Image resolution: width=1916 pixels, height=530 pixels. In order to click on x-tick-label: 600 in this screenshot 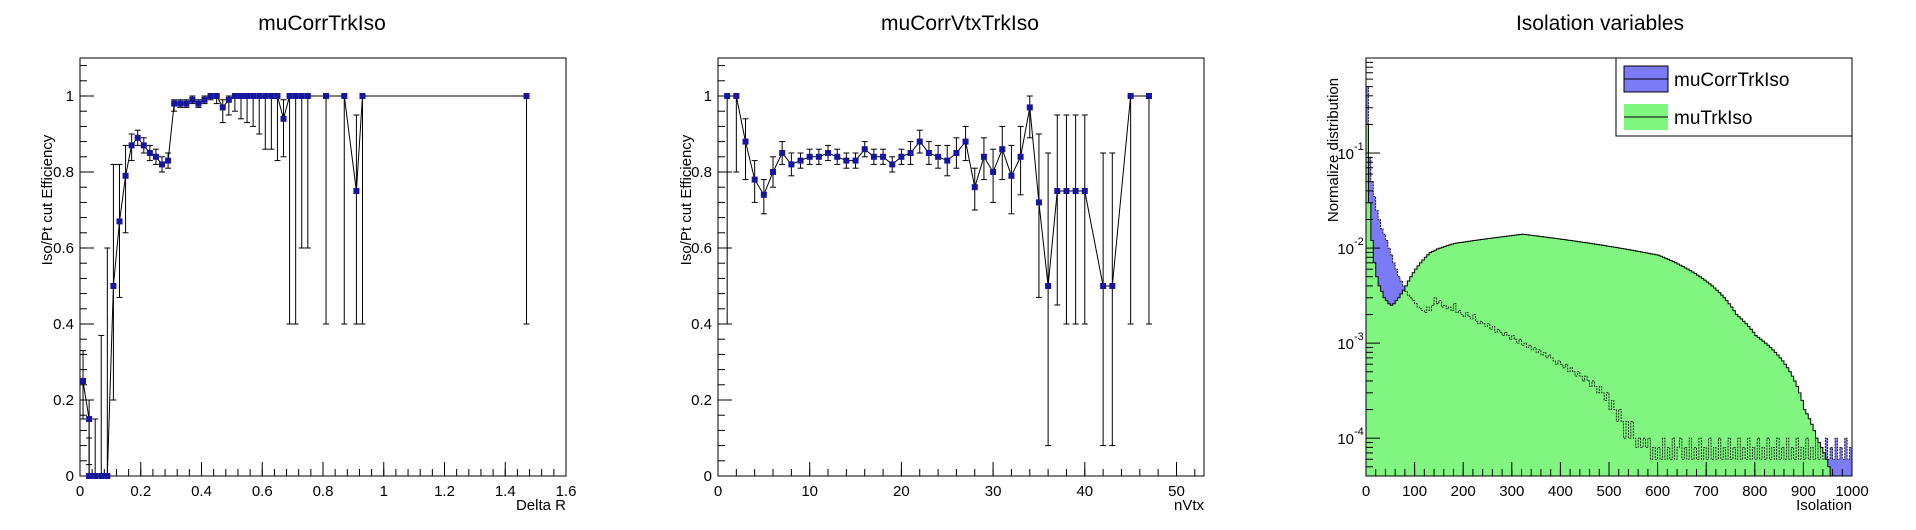, I will do `click(1657, 491)`.